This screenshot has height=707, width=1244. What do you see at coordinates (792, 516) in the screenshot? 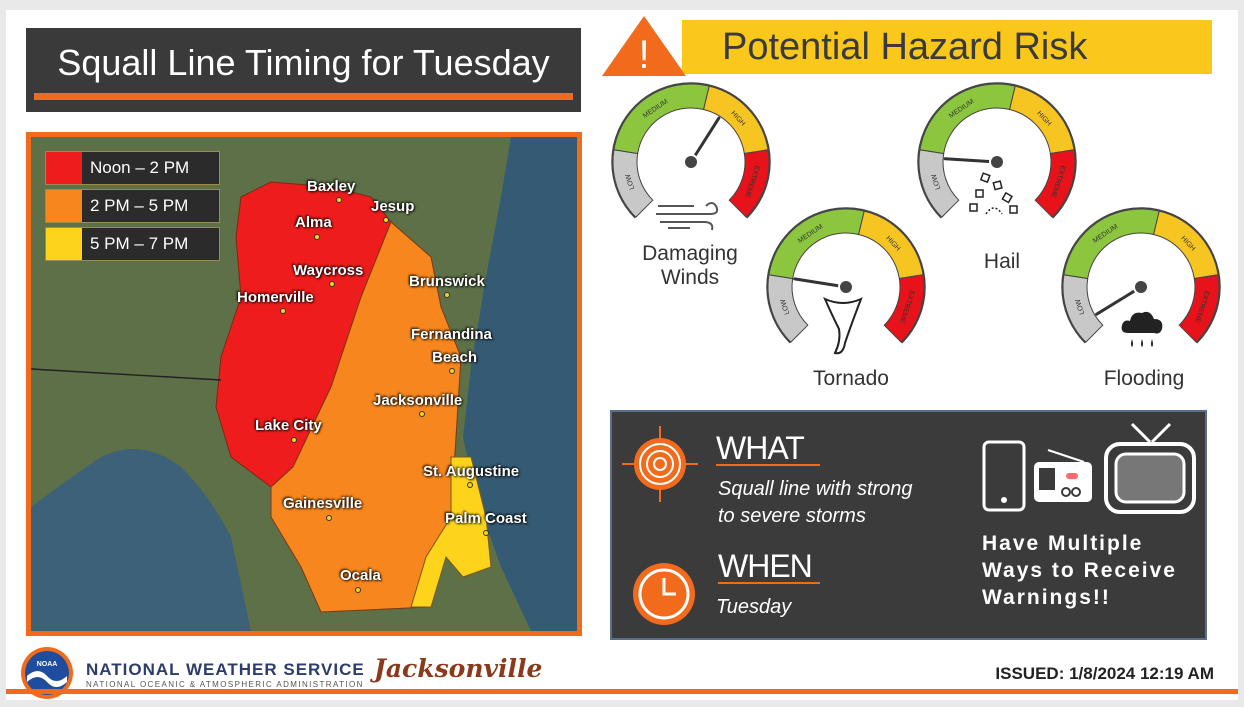
I see `what-line: to severe storms` at bounding box center [792, 516].